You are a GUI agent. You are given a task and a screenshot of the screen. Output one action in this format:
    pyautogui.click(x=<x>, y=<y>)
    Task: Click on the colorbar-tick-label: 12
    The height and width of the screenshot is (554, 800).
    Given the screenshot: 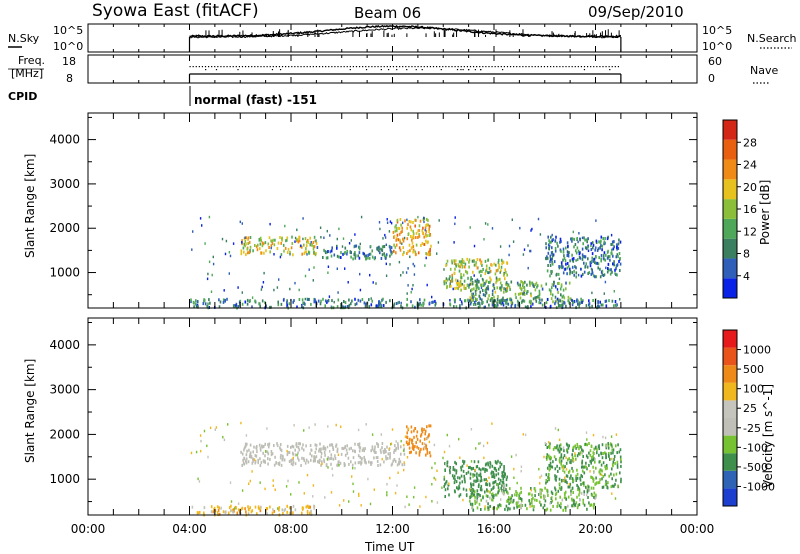 What is the action you would take?
    pyautogui.click(x=750, y=231)
    